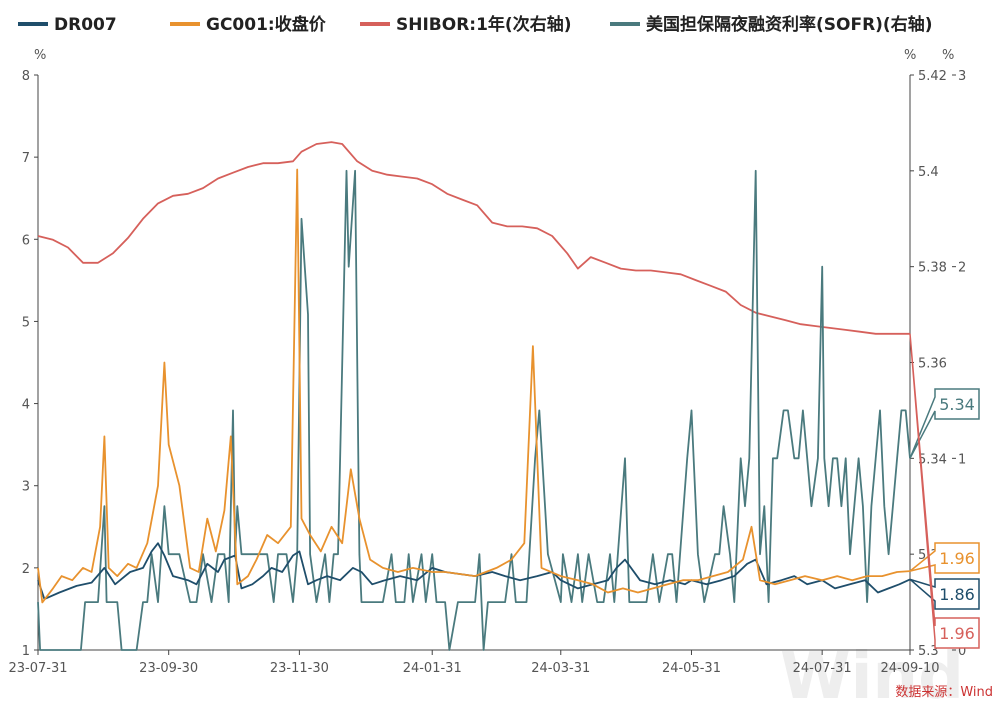 The image size is (1000, 704). Describe the element at coordinates (494, 55) in the screenshot. I see `axis-units: %%%` at that location.